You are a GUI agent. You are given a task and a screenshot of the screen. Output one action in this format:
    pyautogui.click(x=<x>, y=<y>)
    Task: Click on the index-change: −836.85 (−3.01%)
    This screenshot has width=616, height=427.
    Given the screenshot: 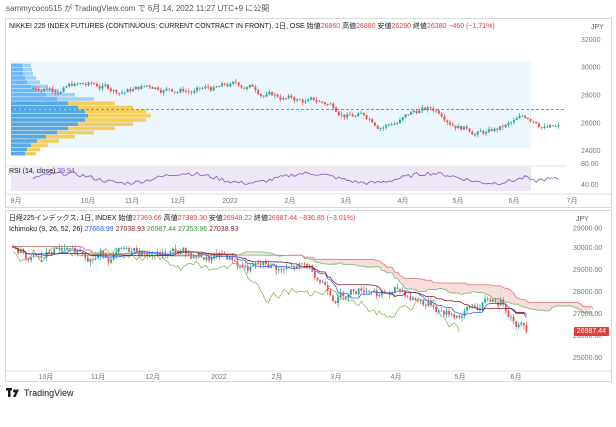 What is the action you would take?
    pyautogui.click(x=327, y=218)
    